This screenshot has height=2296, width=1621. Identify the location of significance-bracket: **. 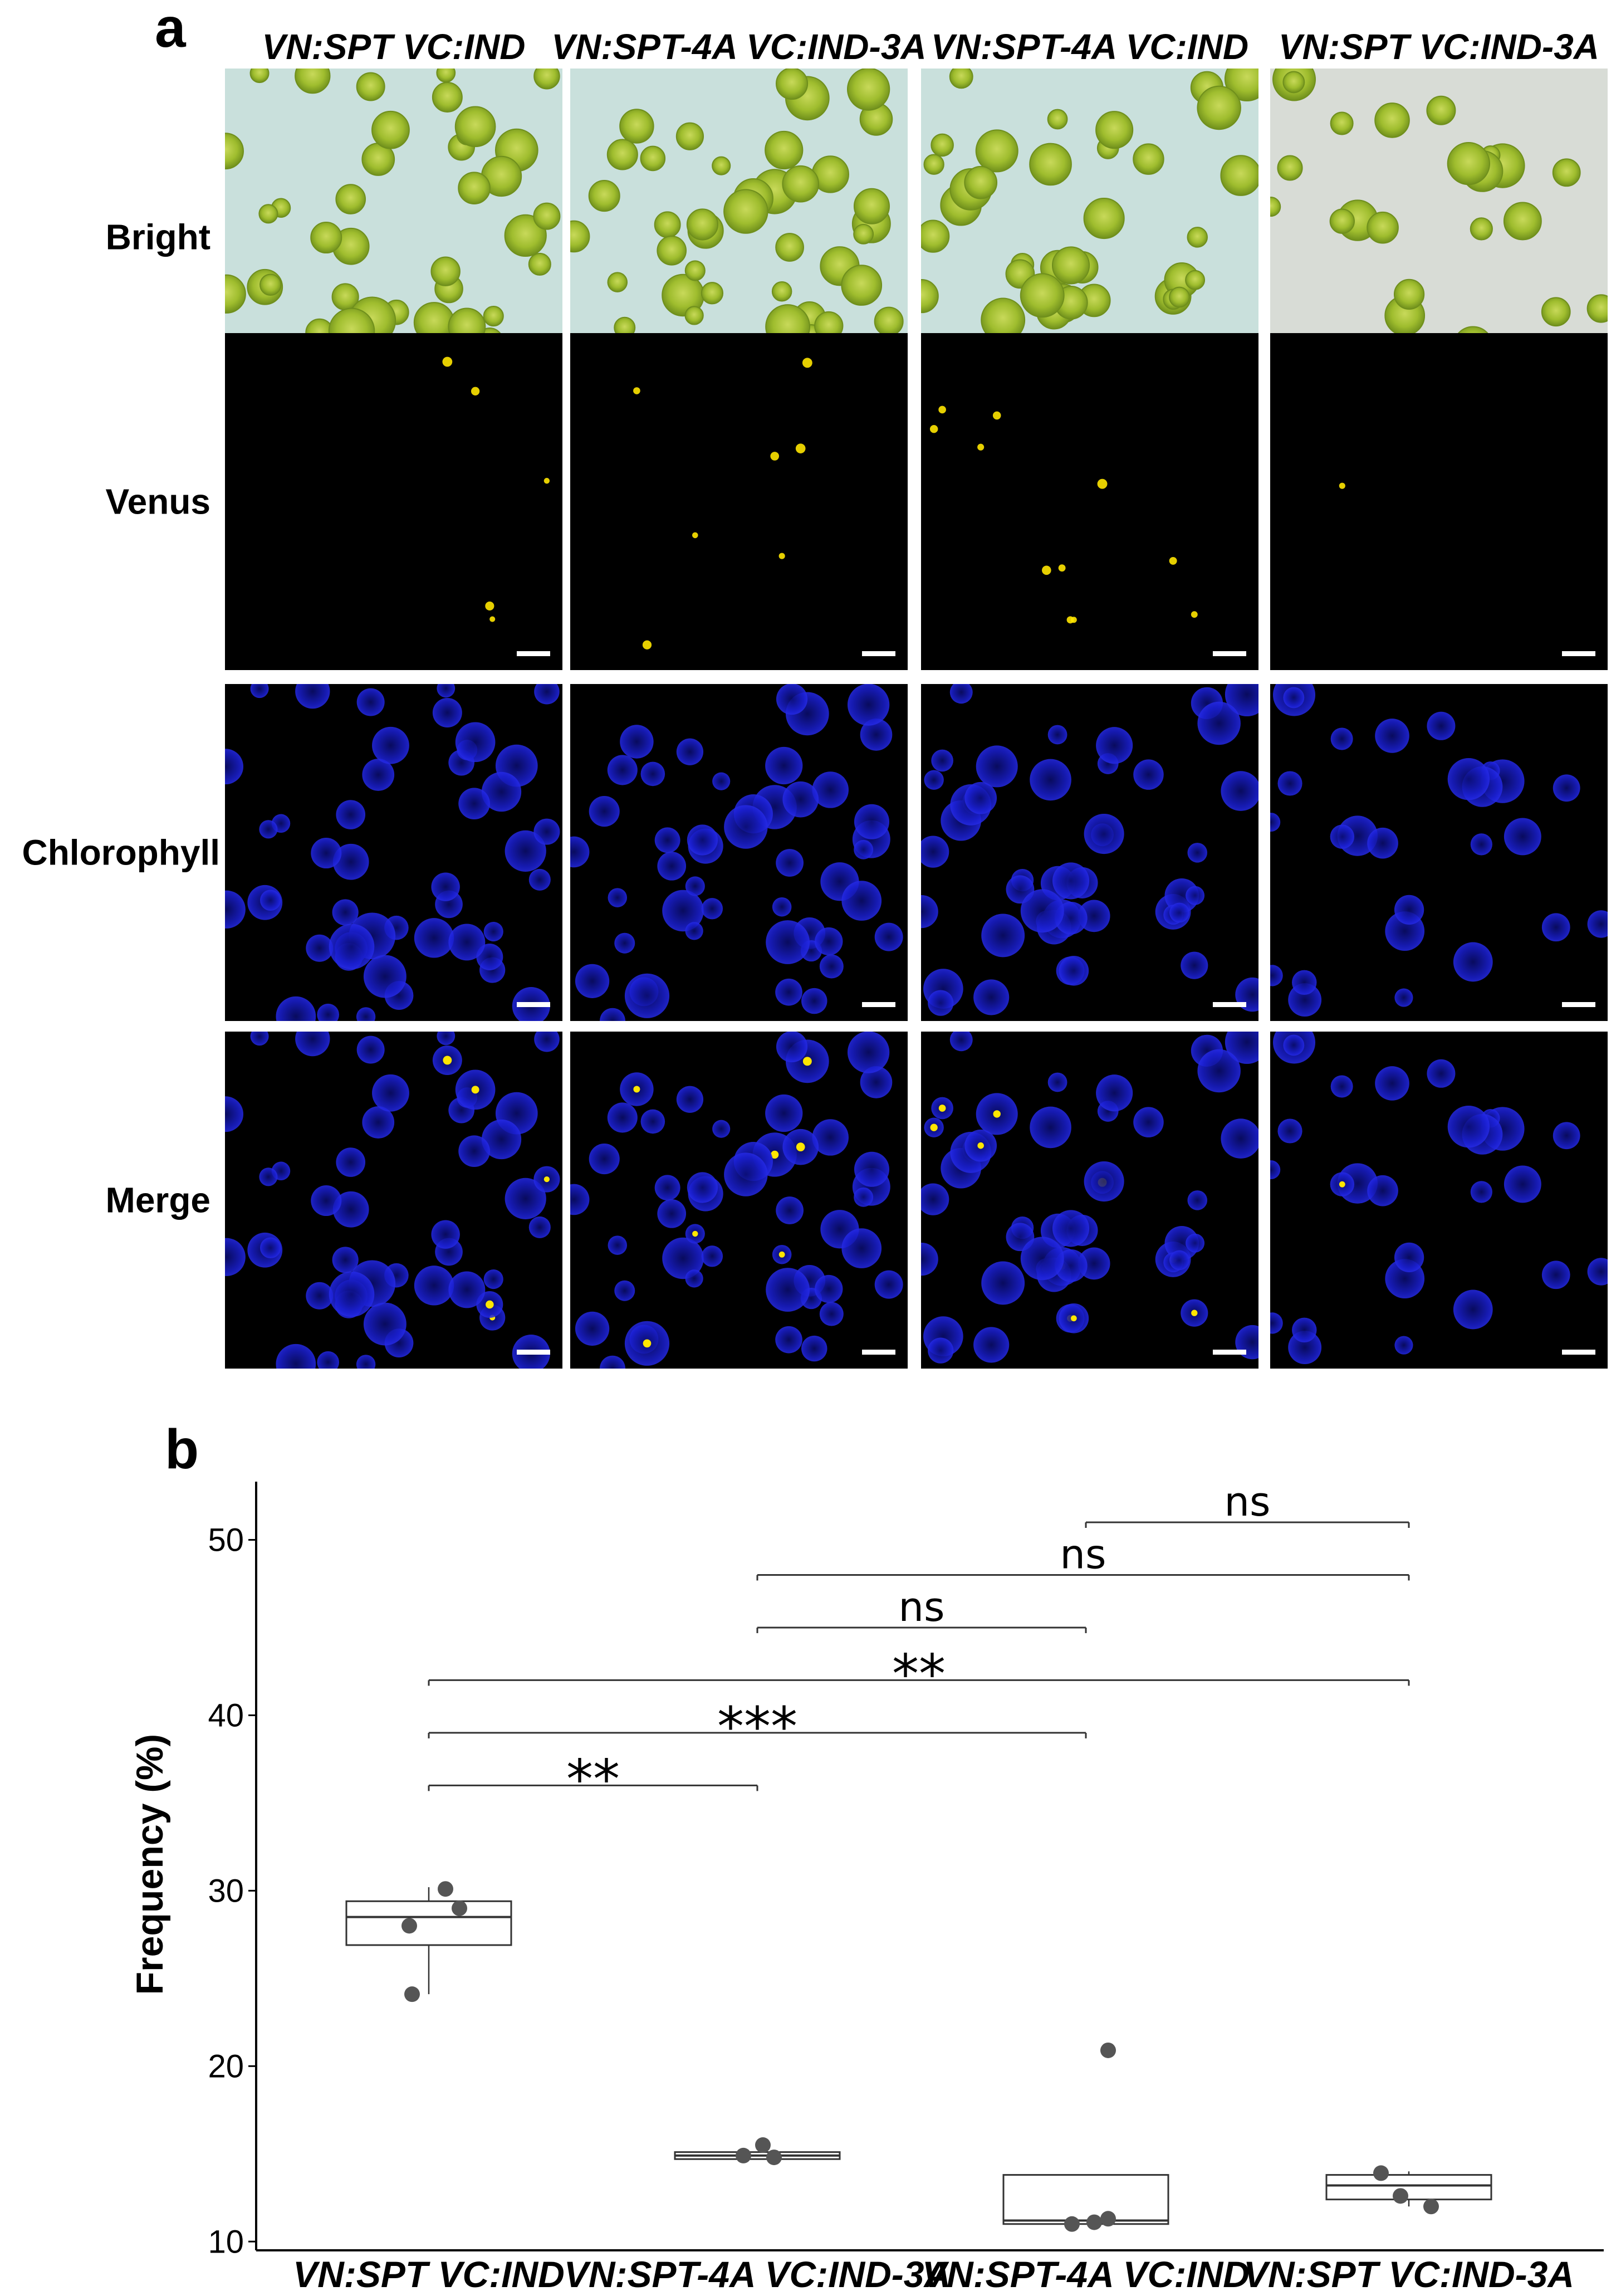
(593, 1779).